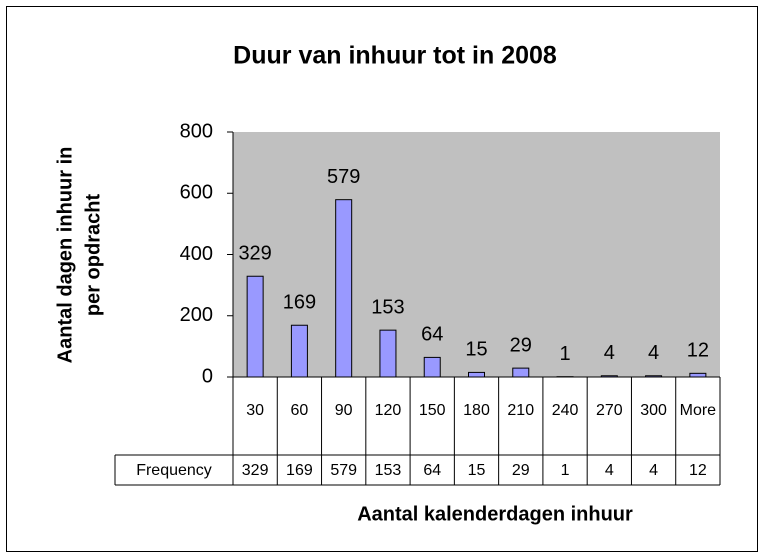  What do you see at coordinates (395, 56) in the screenshot?
I see `chart-title: Duur van inhuur tot in 2008` at bounding box center [395, 56].